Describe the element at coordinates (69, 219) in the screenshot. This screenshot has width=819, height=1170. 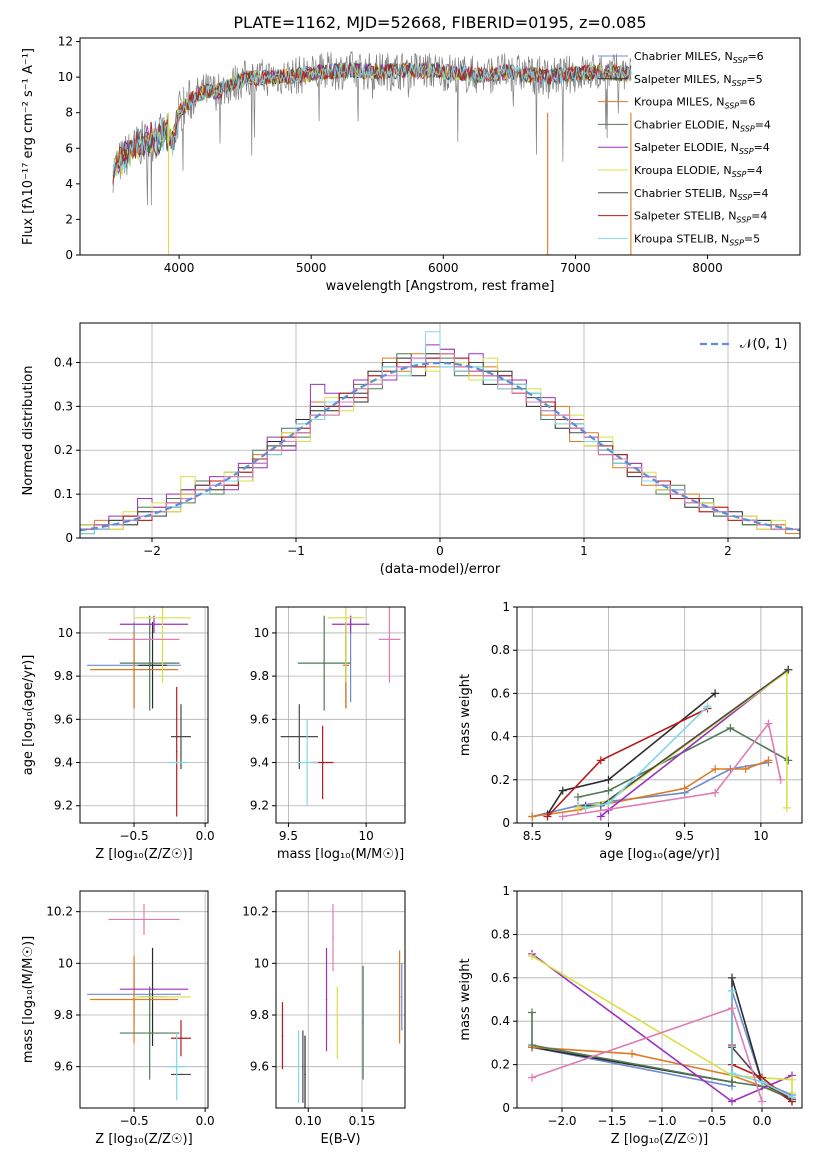
I see `y-tick-label: 2` at that location.